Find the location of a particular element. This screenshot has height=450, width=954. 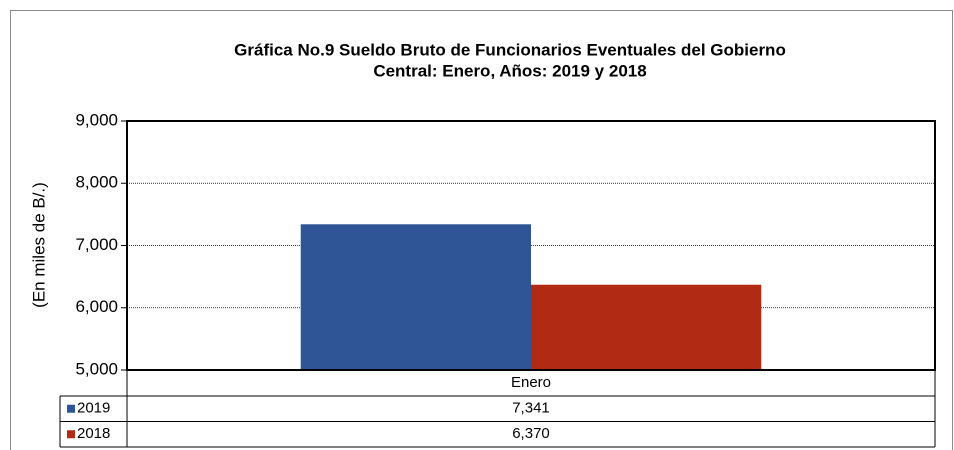

legend-label: 2018 is located at coordinates (93, 433).